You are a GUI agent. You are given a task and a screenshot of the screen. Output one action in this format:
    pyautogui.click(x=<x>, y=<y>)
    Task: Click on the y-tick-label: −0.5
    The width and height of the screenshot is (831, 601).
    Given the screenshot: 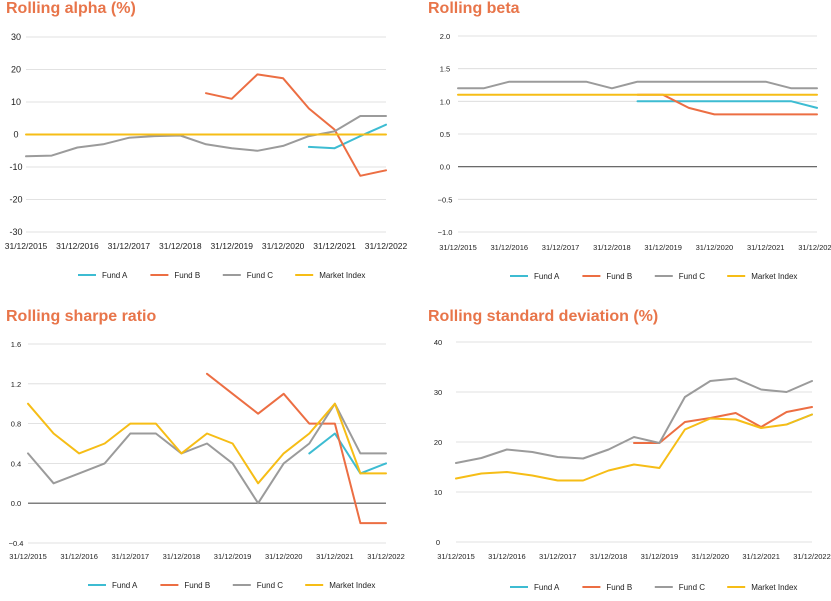 What is the action you would take?
    pyautogui.click(x=445, y=199)
    